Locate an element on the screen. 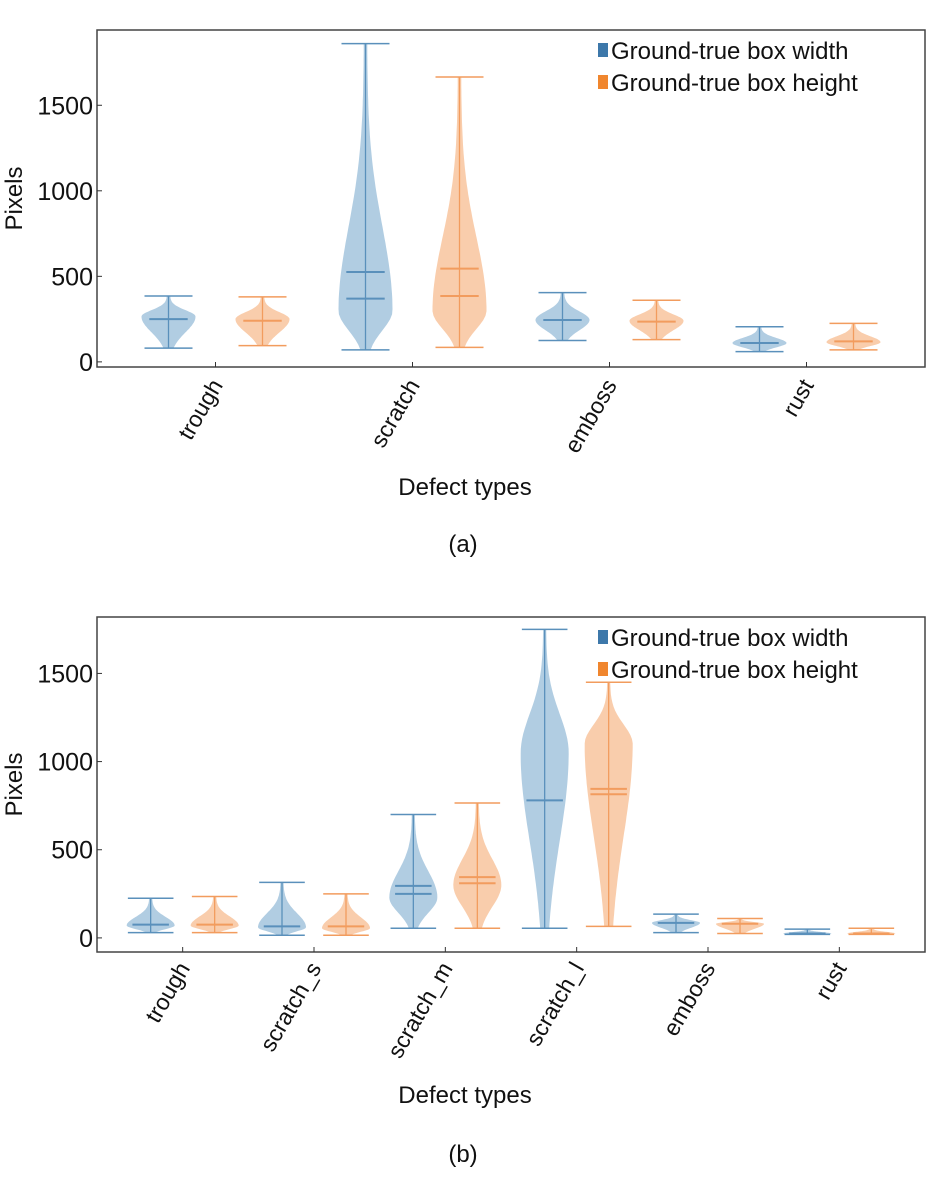  x-tick-label: scratch is located at coordinates (395, 413).